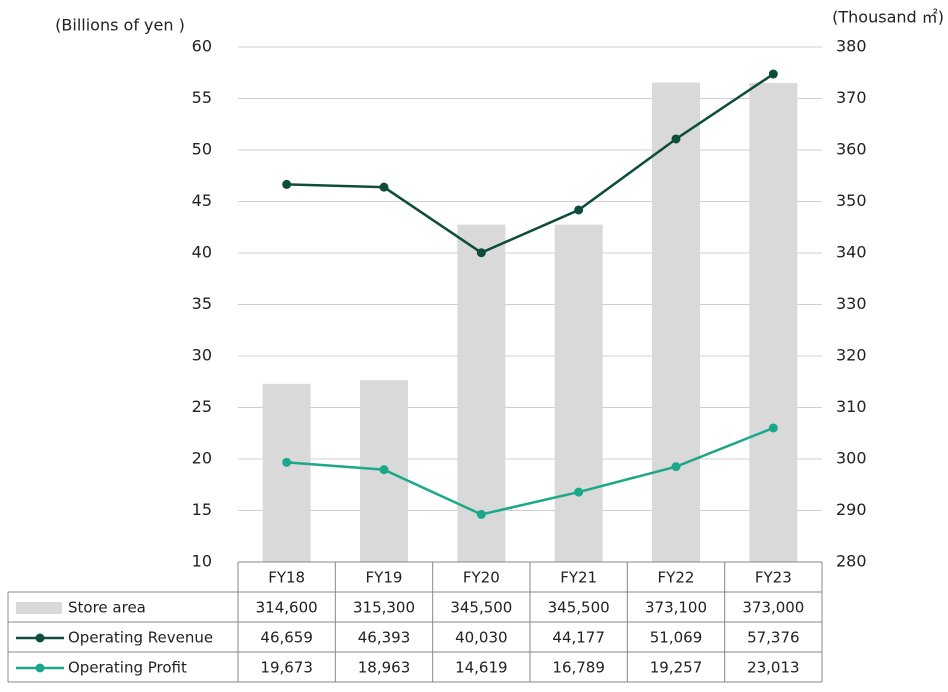 This screenshot has height=692, width=948. What do you see at coordinates (851, 458) in the screenshot?
I see `y2-tick-label: 300` at bounding box center [851, 458].